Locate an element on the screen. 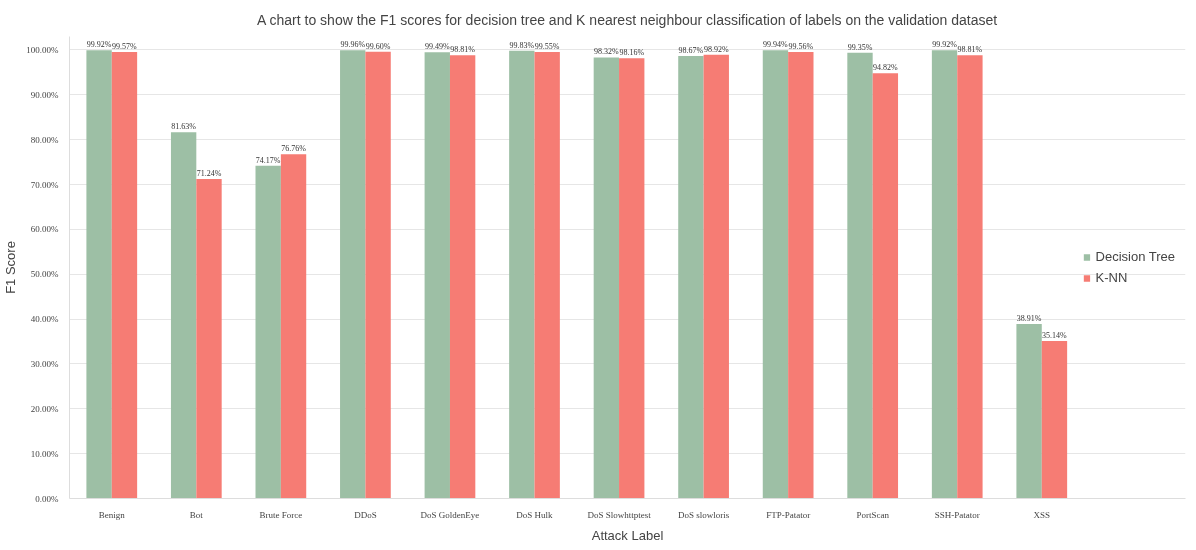 This screenshot has height=550, width=1196. x-tick-label: DoS Slowhttptest is located at coordinates (619, 514).